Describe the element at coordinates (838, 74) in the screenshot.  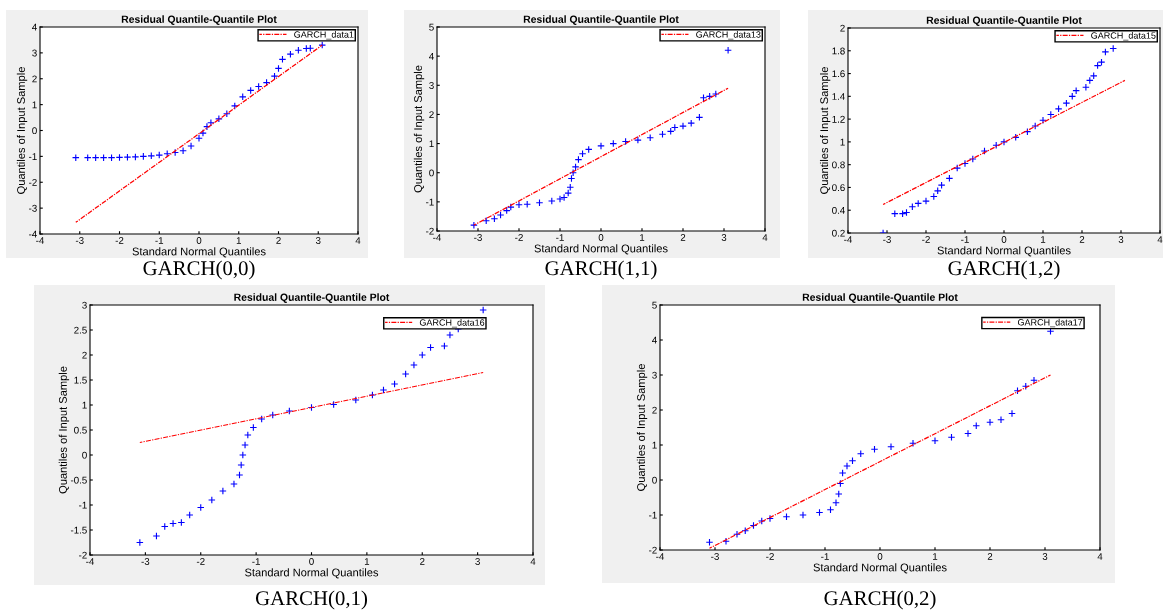
I see `y-tick-label: 1.6` at that location.